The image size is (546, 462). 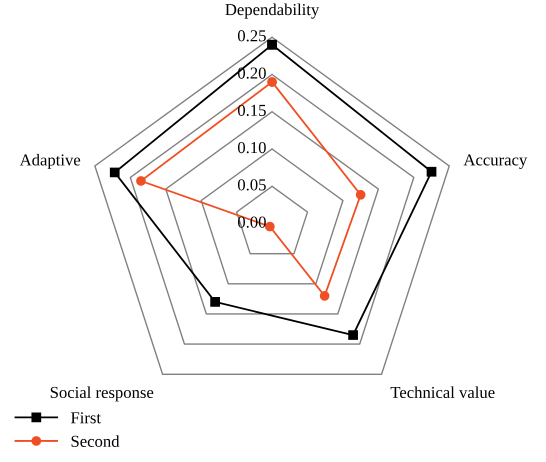 What do you see at coordinates (102, 394) in the screenshot?
I see `spoke-label: Social response` at bounding box center [102, 394].